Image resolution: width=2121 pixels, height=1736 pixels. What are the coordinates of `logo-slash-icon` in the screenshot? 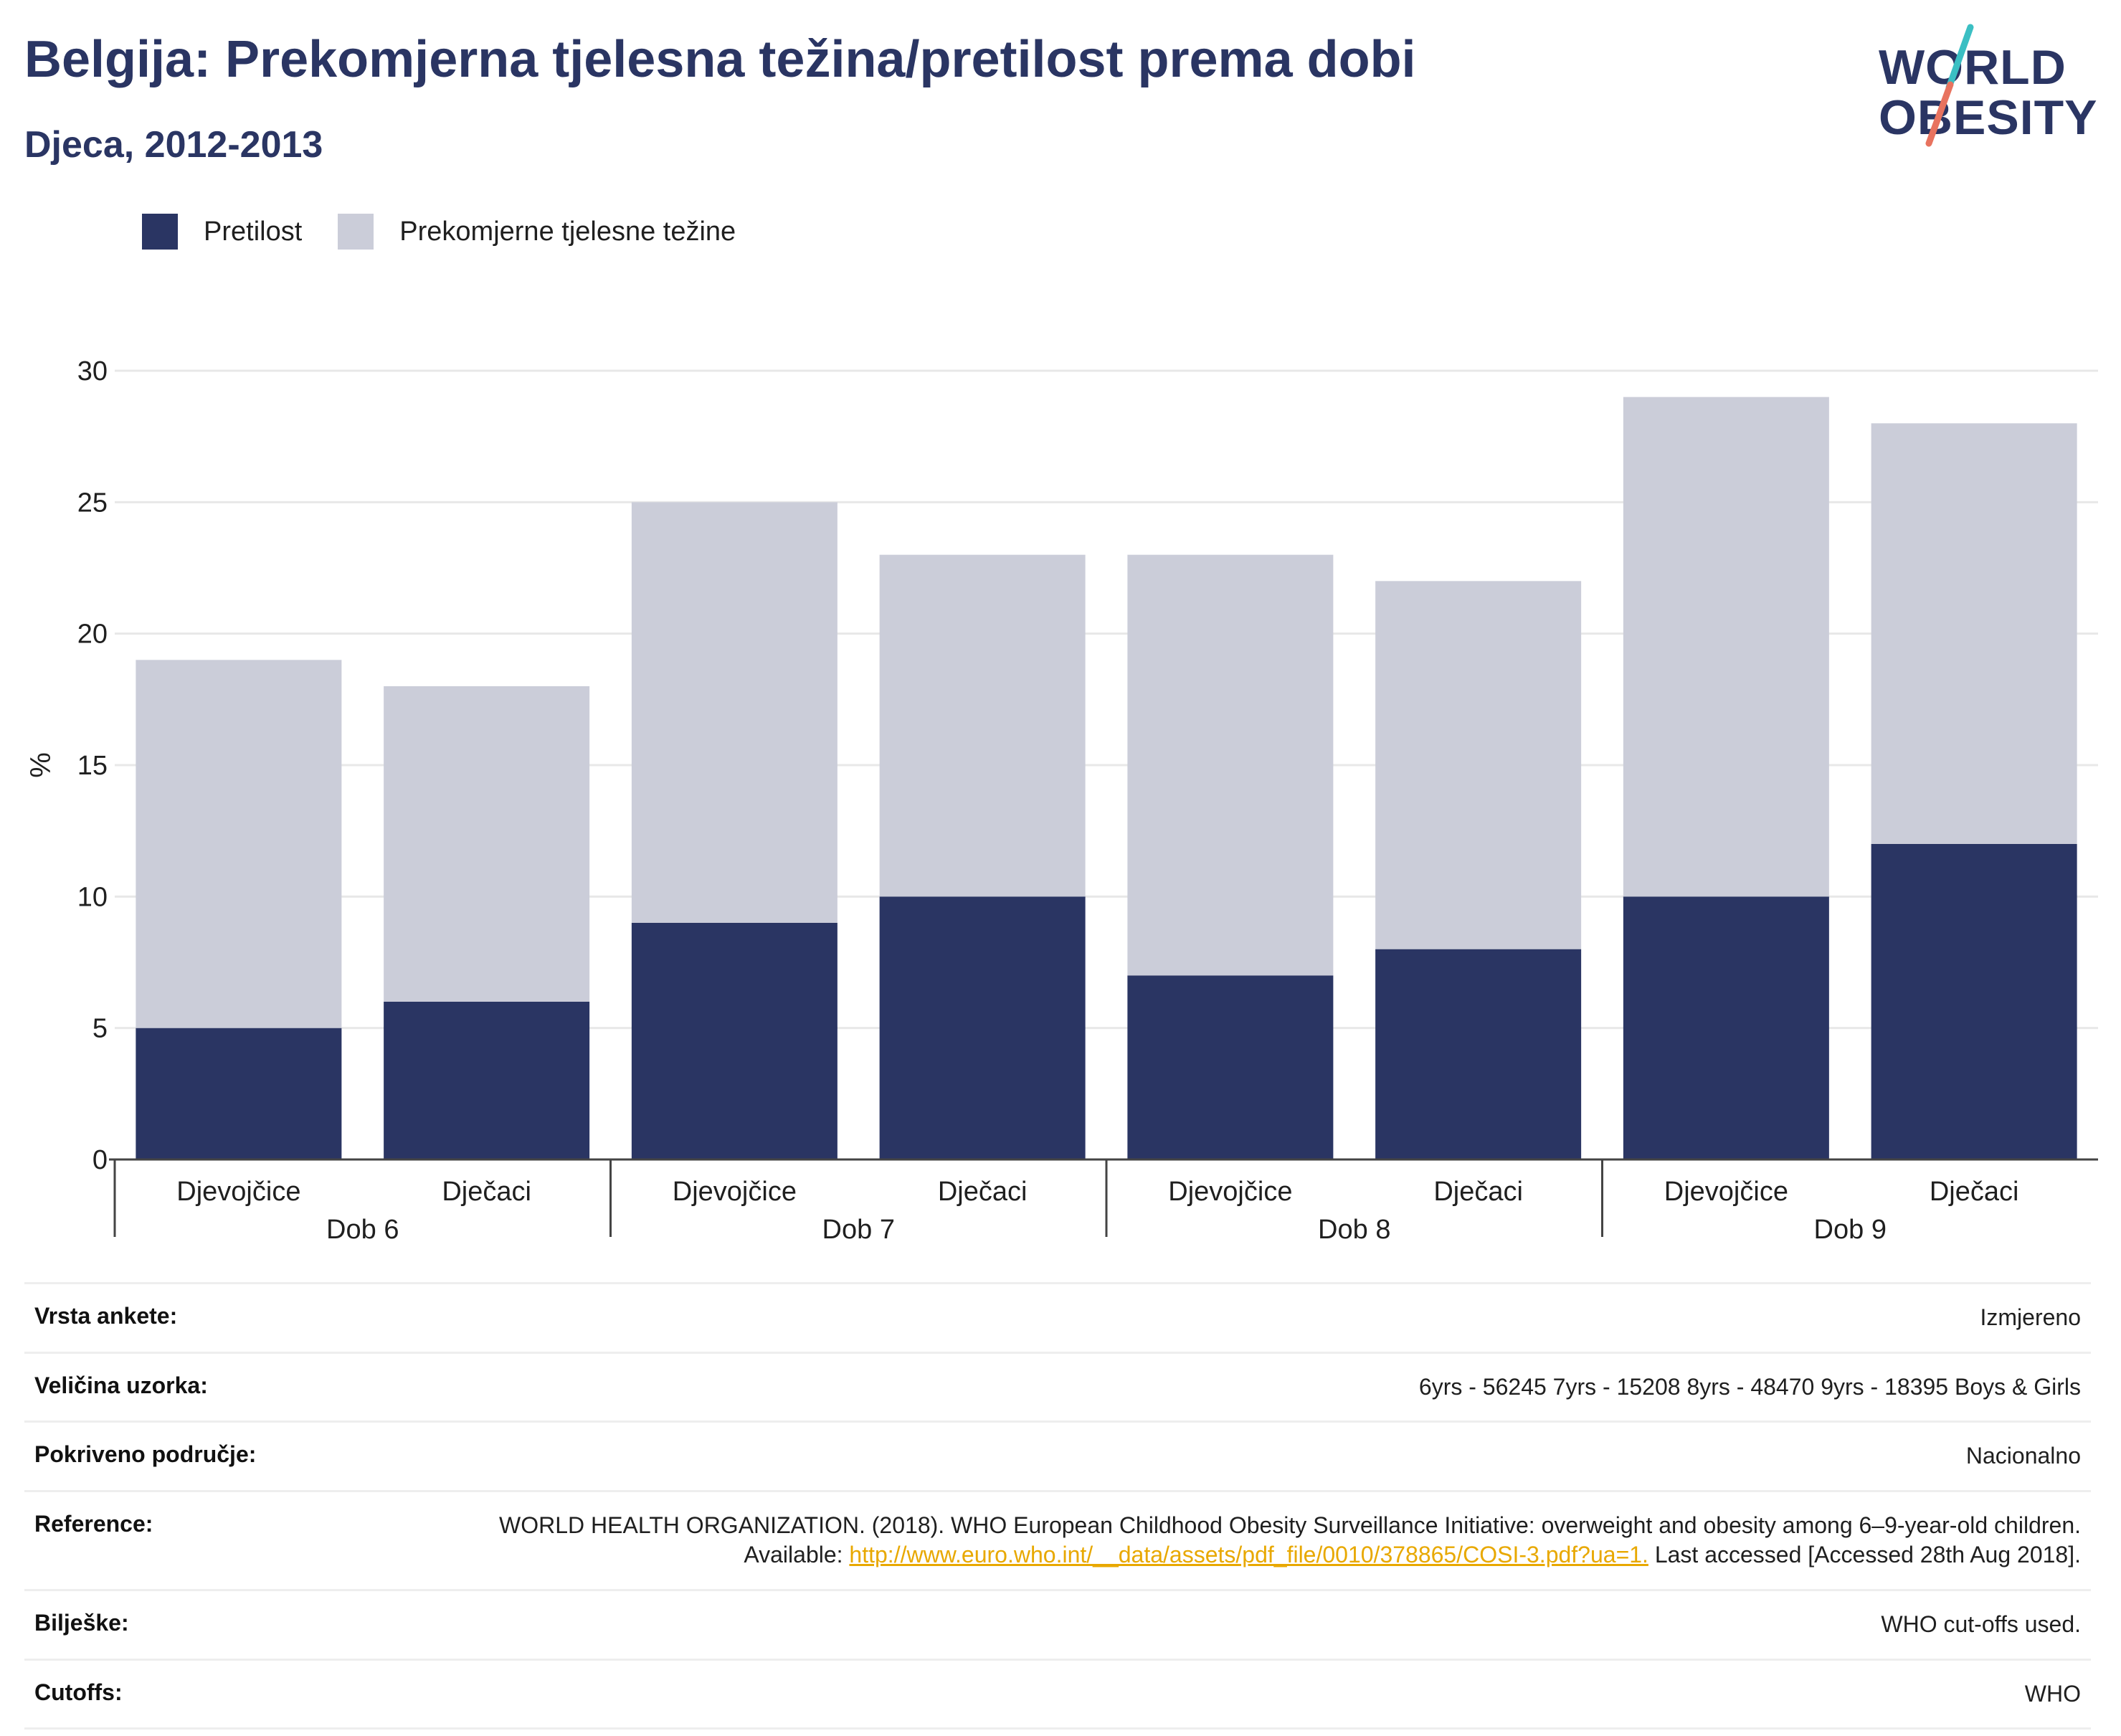 It's located at (1949, 85).